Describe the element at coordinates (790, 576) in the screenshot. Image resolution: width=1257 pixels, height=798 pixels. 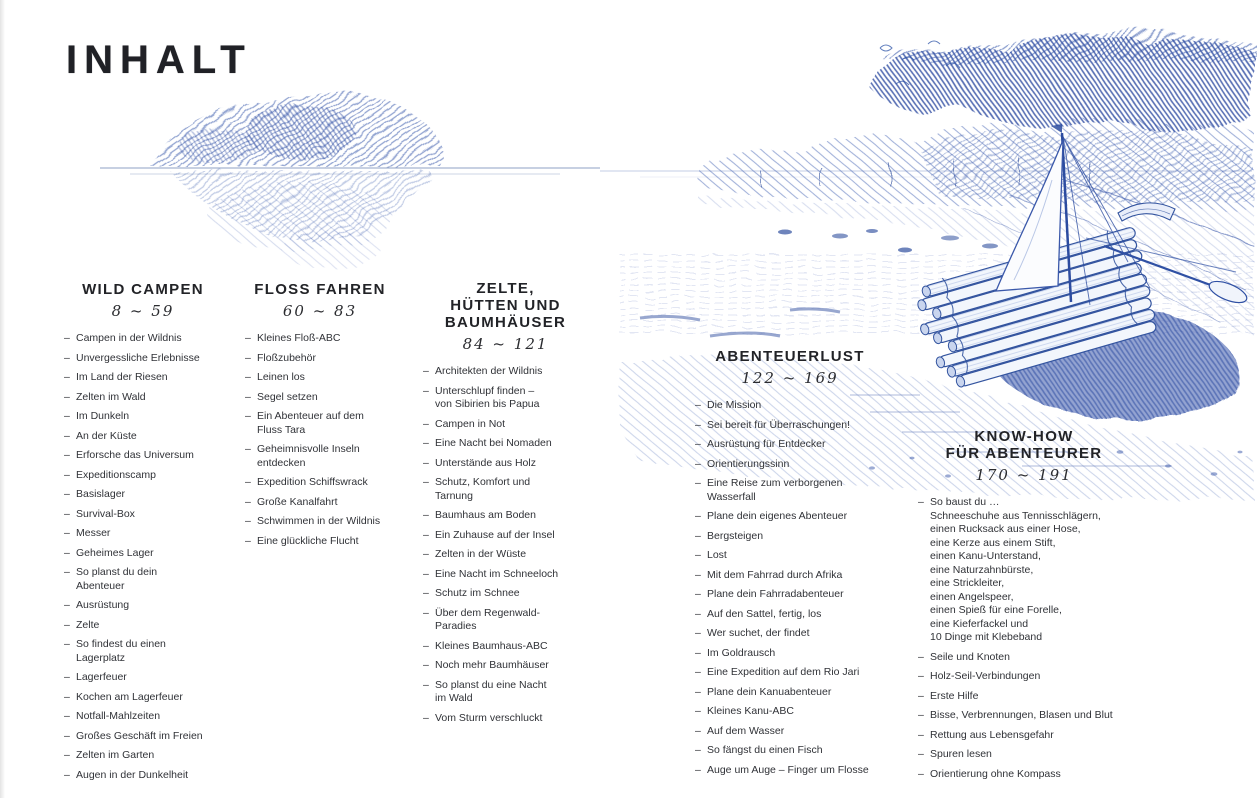
I see `toc-item: – Mit dem Fahrrad durch Afrika` at that location.